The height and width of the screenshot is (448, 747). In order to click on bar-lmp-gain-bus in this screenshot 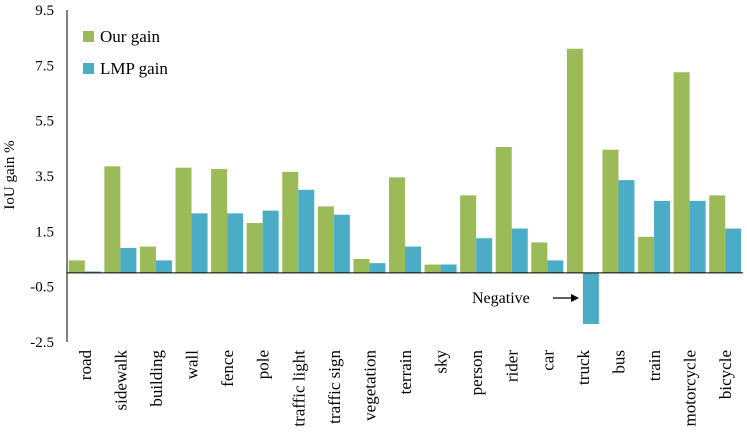, I will do `click(626, 226)`.